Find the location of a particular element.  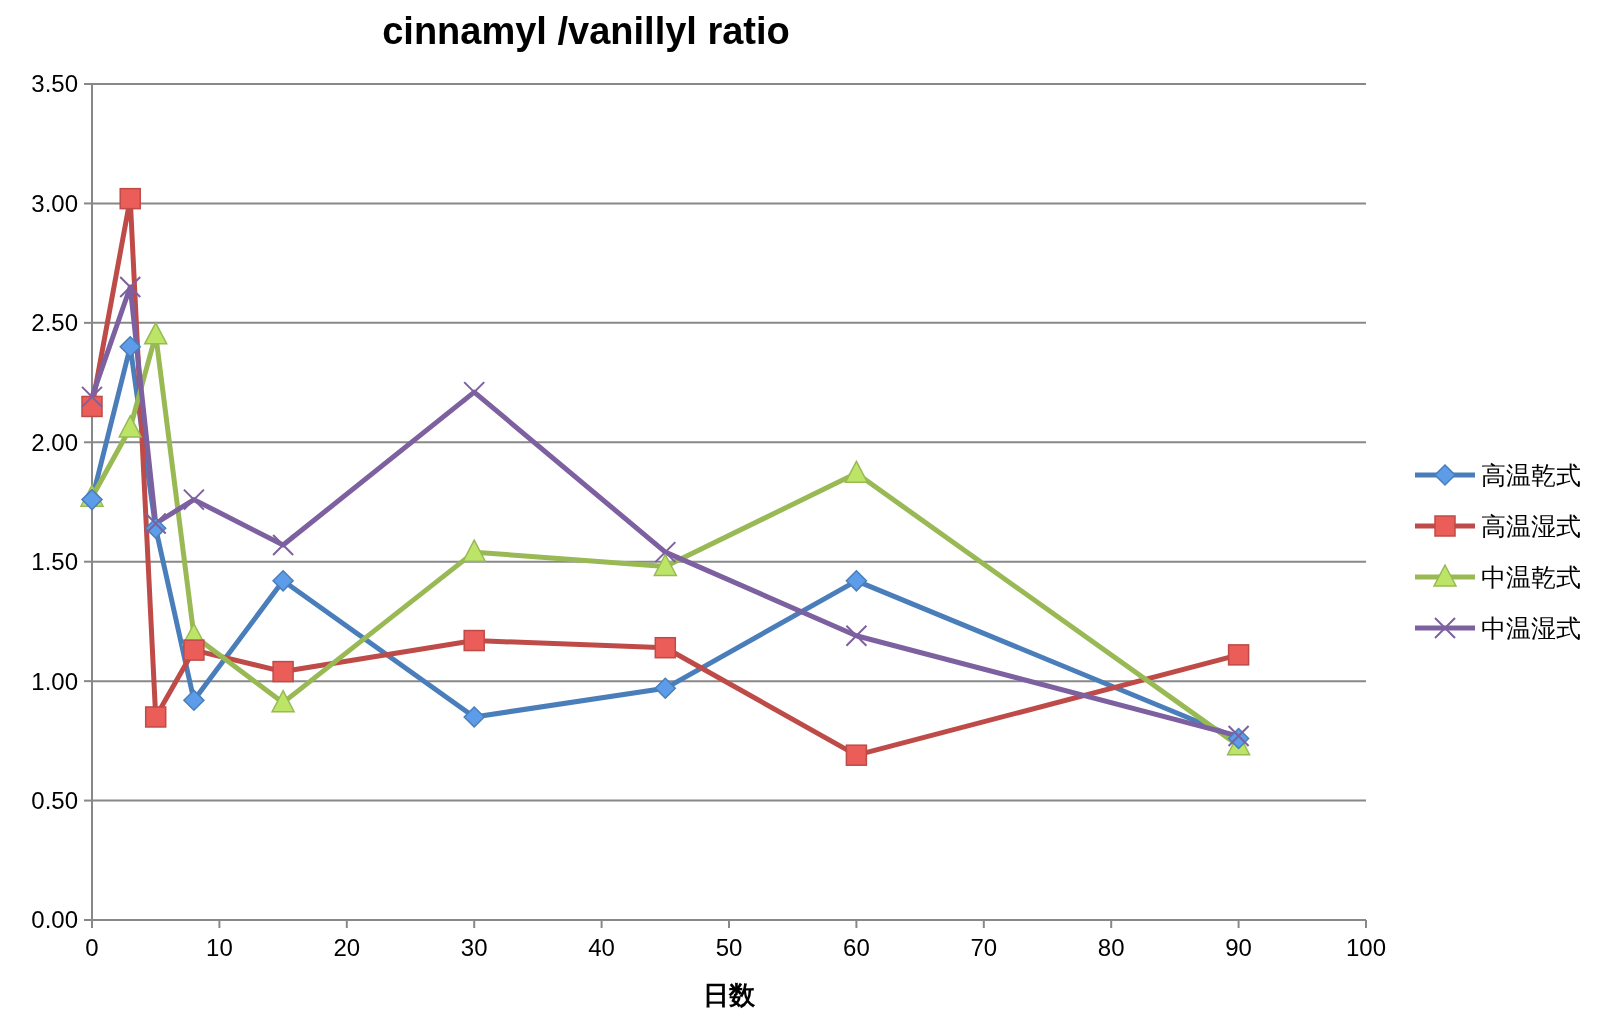

x-tick-label: 70 is located at coordinates (984, 947).